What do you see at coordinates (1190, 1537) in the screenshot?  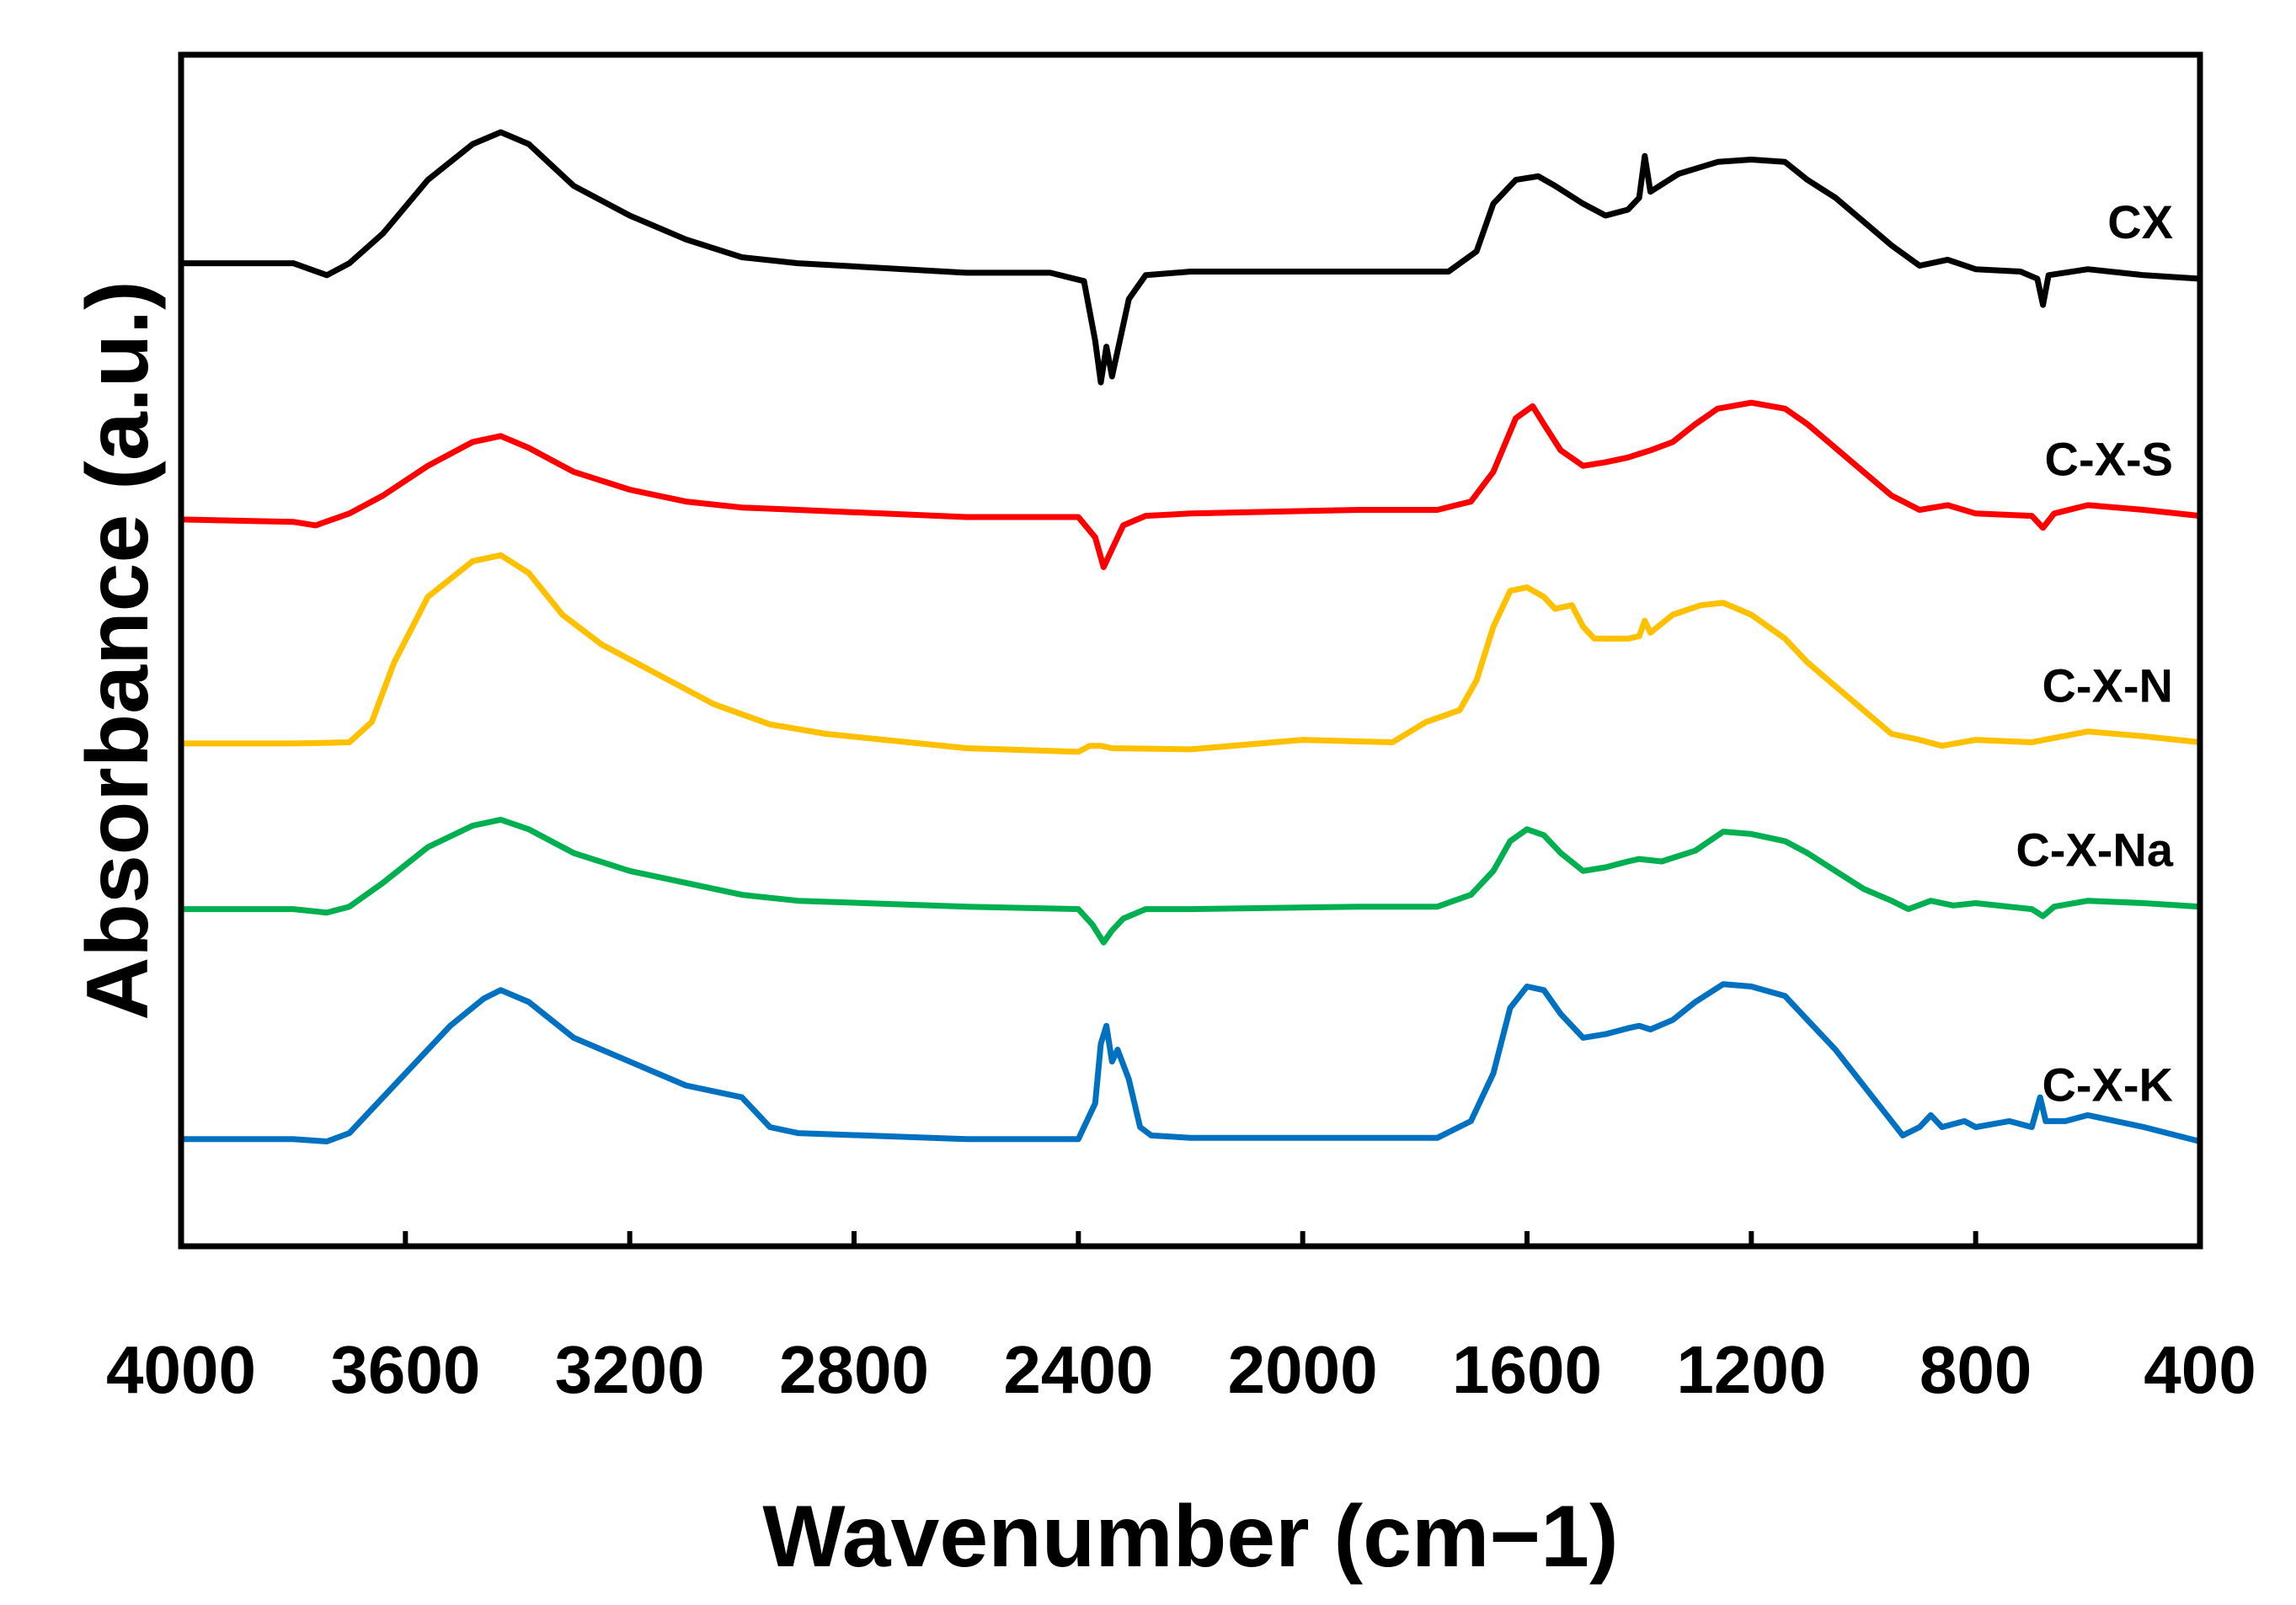 I see `x-axis-title: Wavenumber (cm−1)` at bounding box center [1190, 1537].